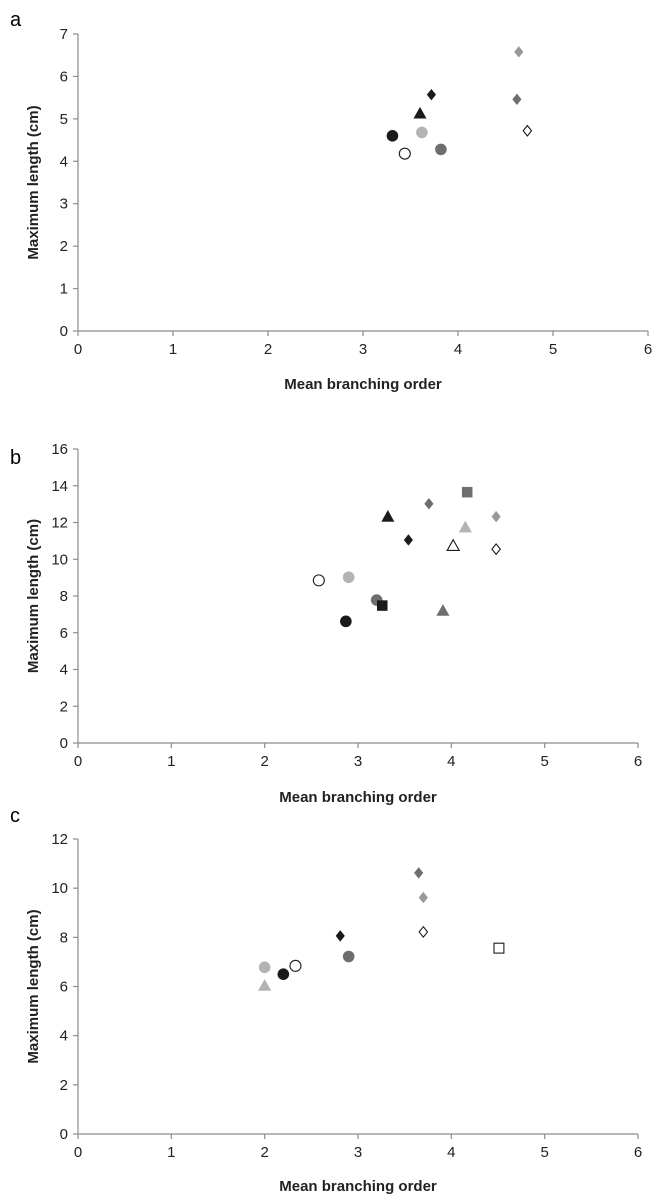 This screenshot has width=652, height=1194. Describe the element at coordinates (16, 20) in the screenshot. I see `panel-letter: a` at that location.